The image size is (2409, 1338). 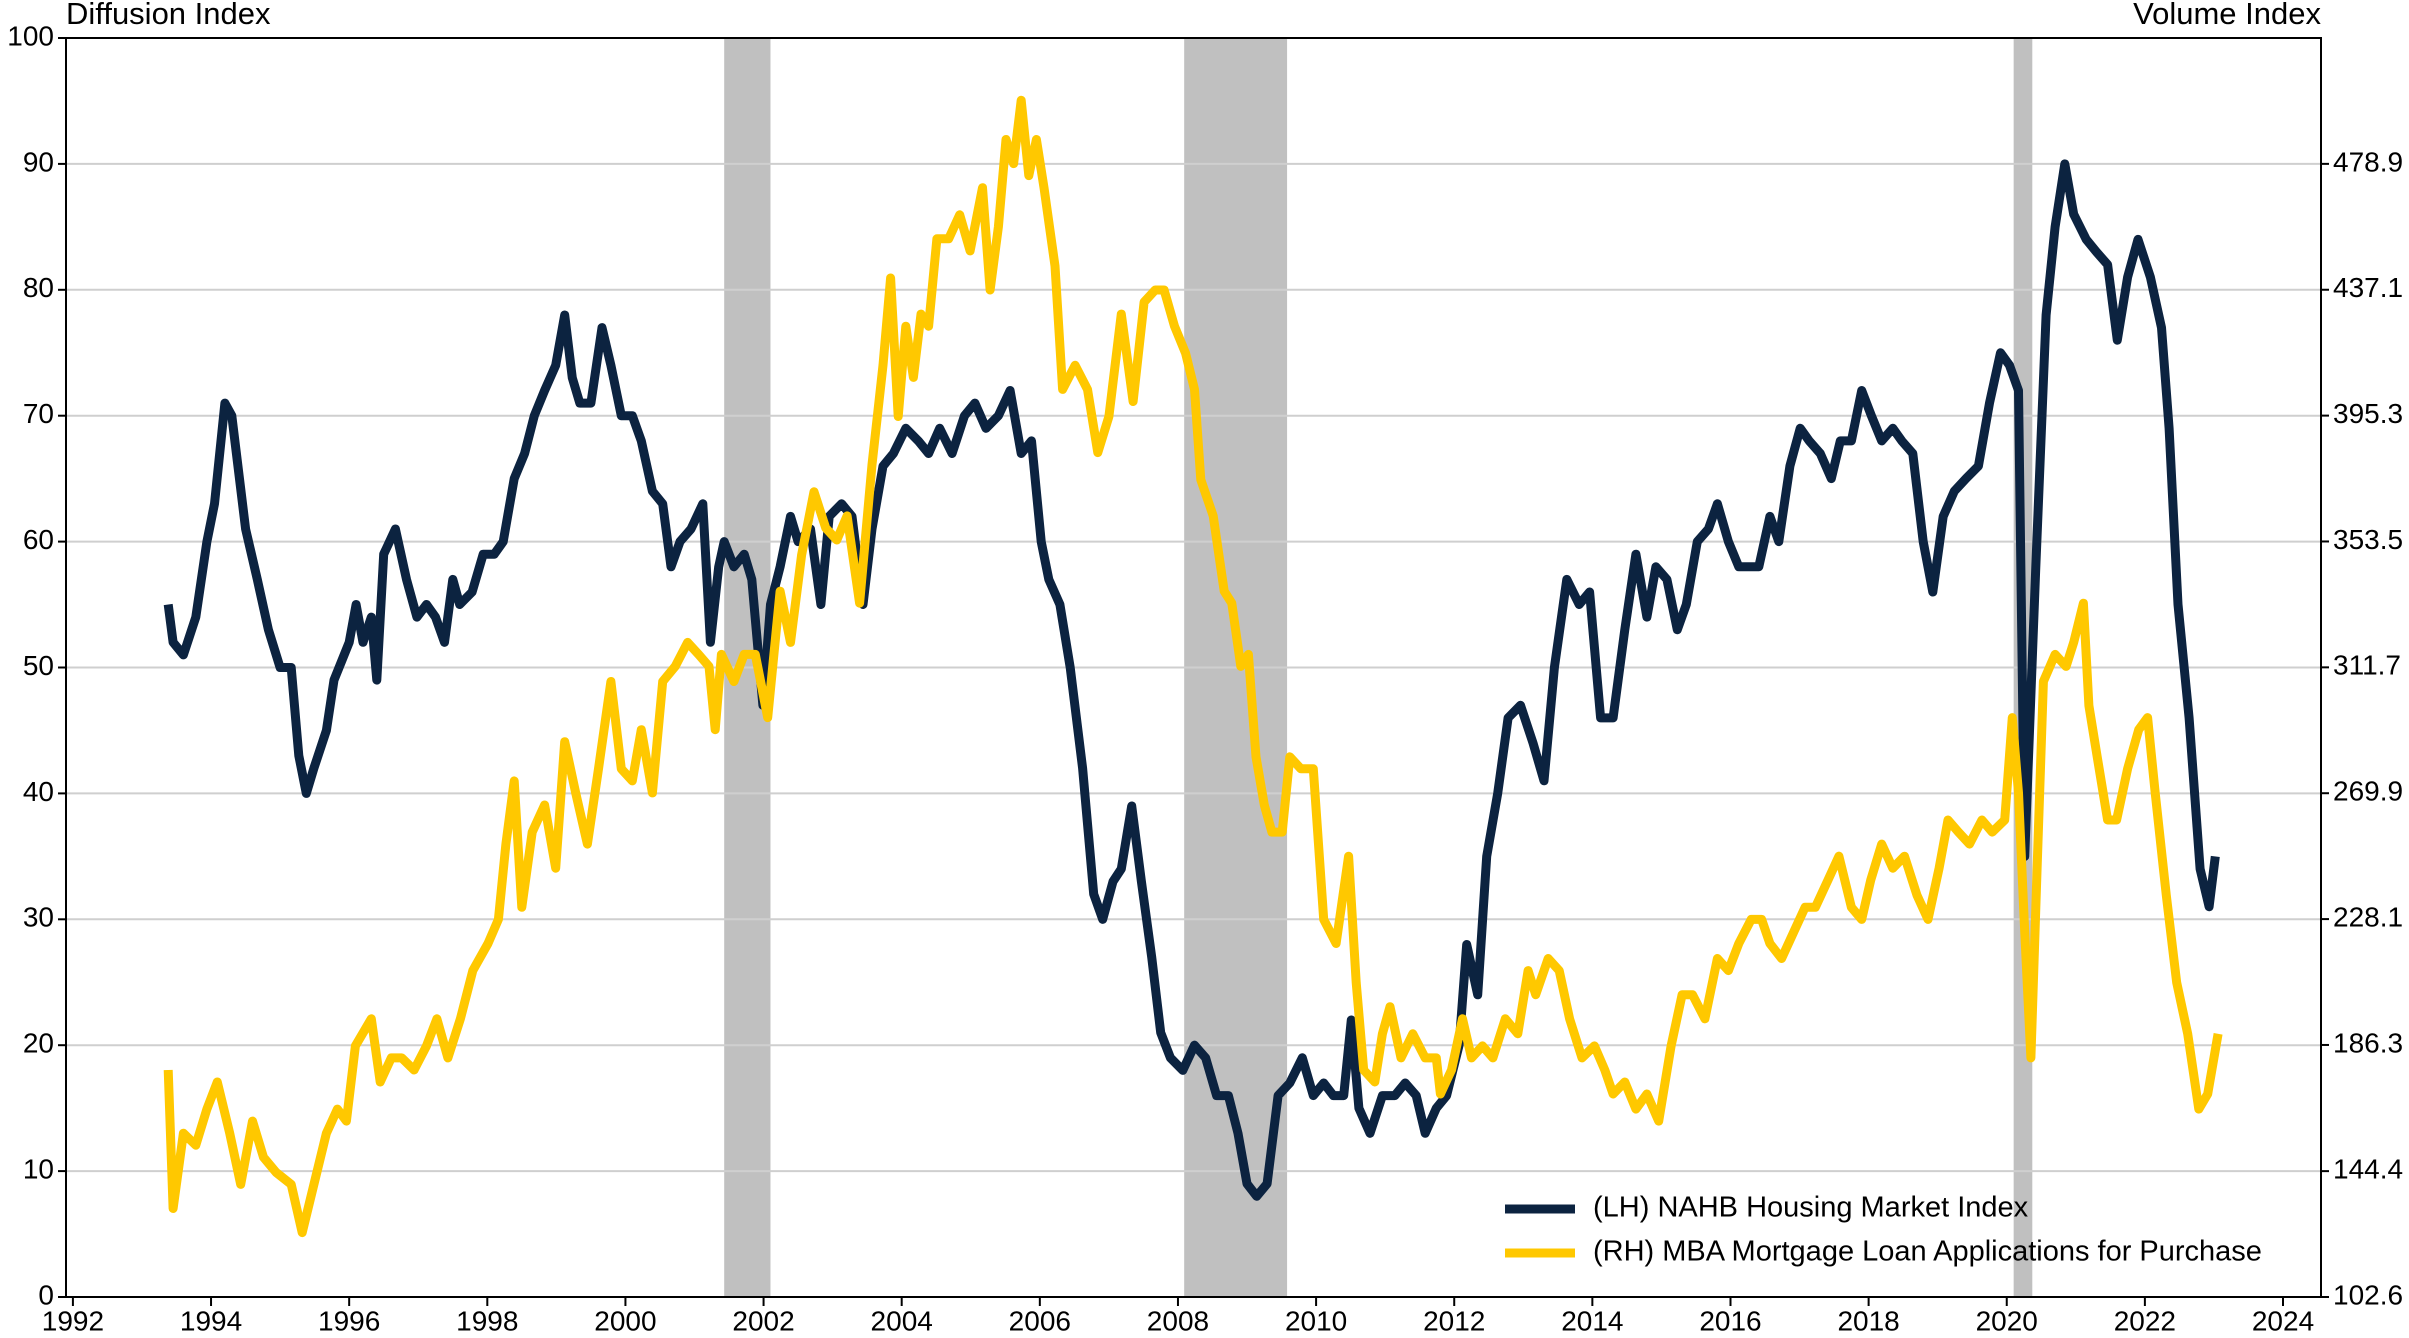 What do you see at coordinates (1592, 1320) in the screenshot?
I see `x-tick-label: 2014` at bounding box center [1592, 1320].